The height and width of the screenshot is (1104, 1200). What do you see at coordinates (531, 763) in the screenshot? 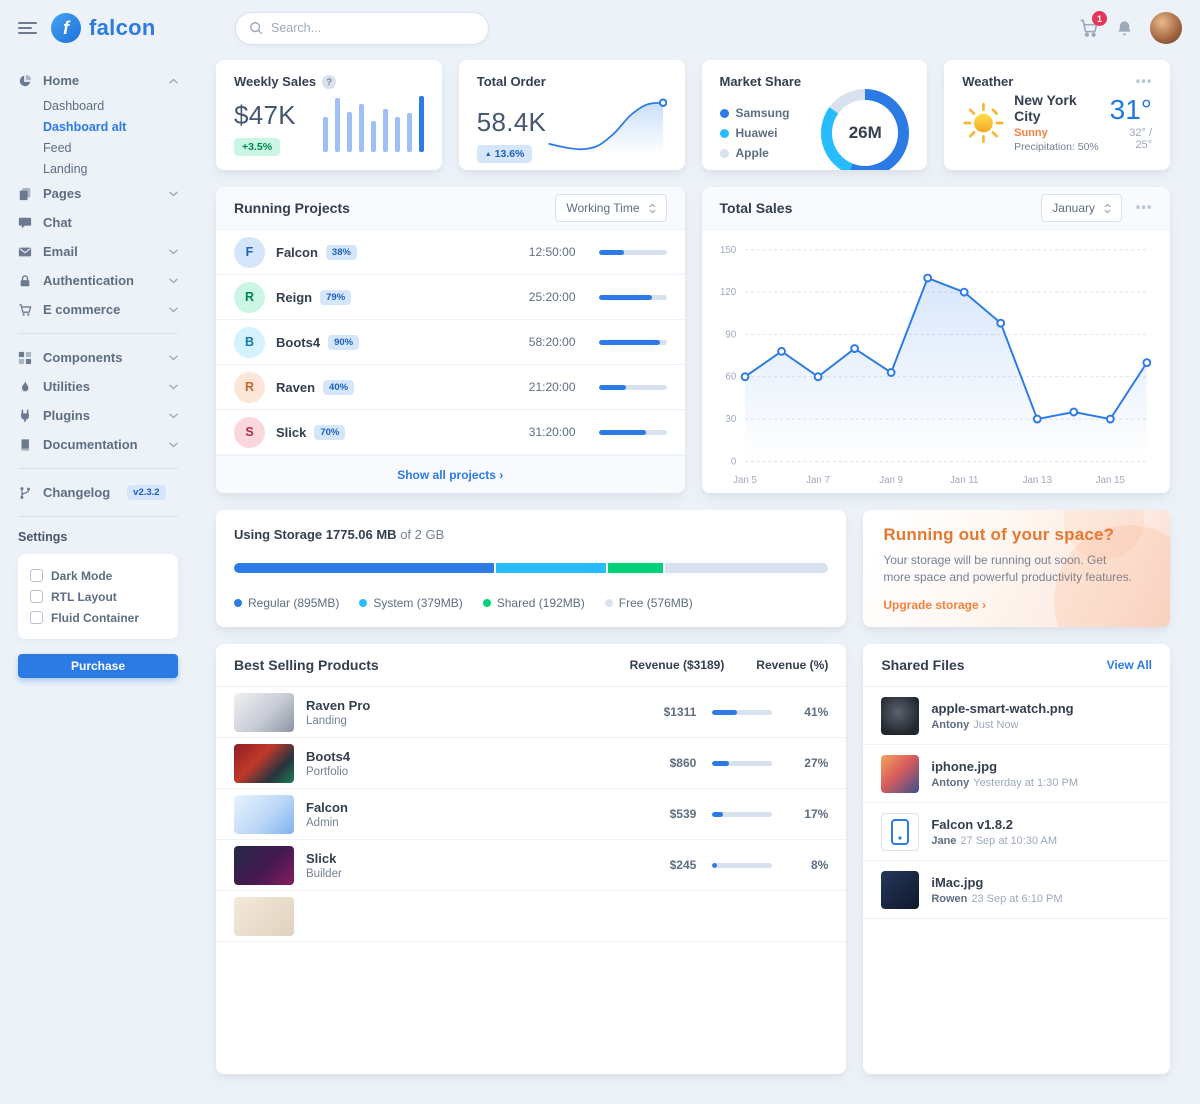
I see `product-row: Boots4 Portfolio $860 27%` at bounding box center [531, 763].